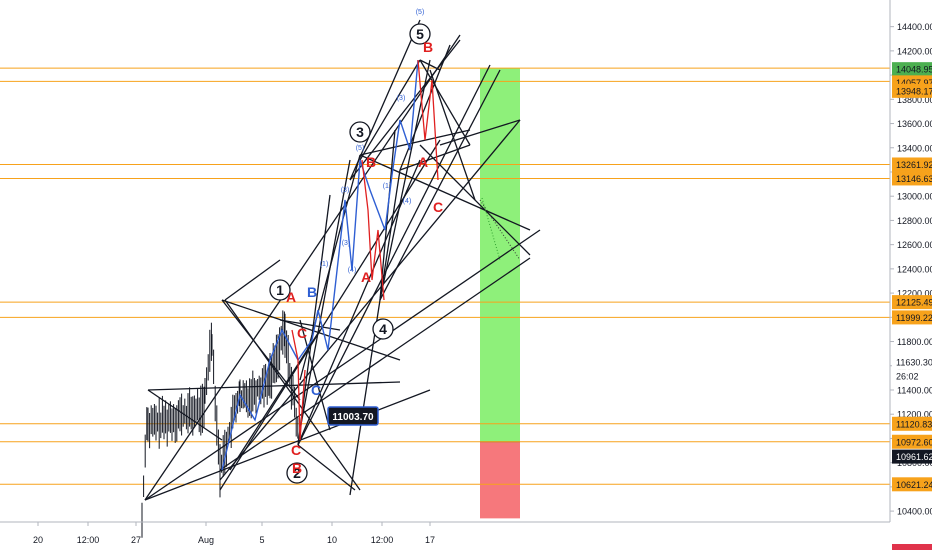 Image resolution: width=932 pixels, height=555 pixels. I want to click on red-wave-b, so click(373, 230).